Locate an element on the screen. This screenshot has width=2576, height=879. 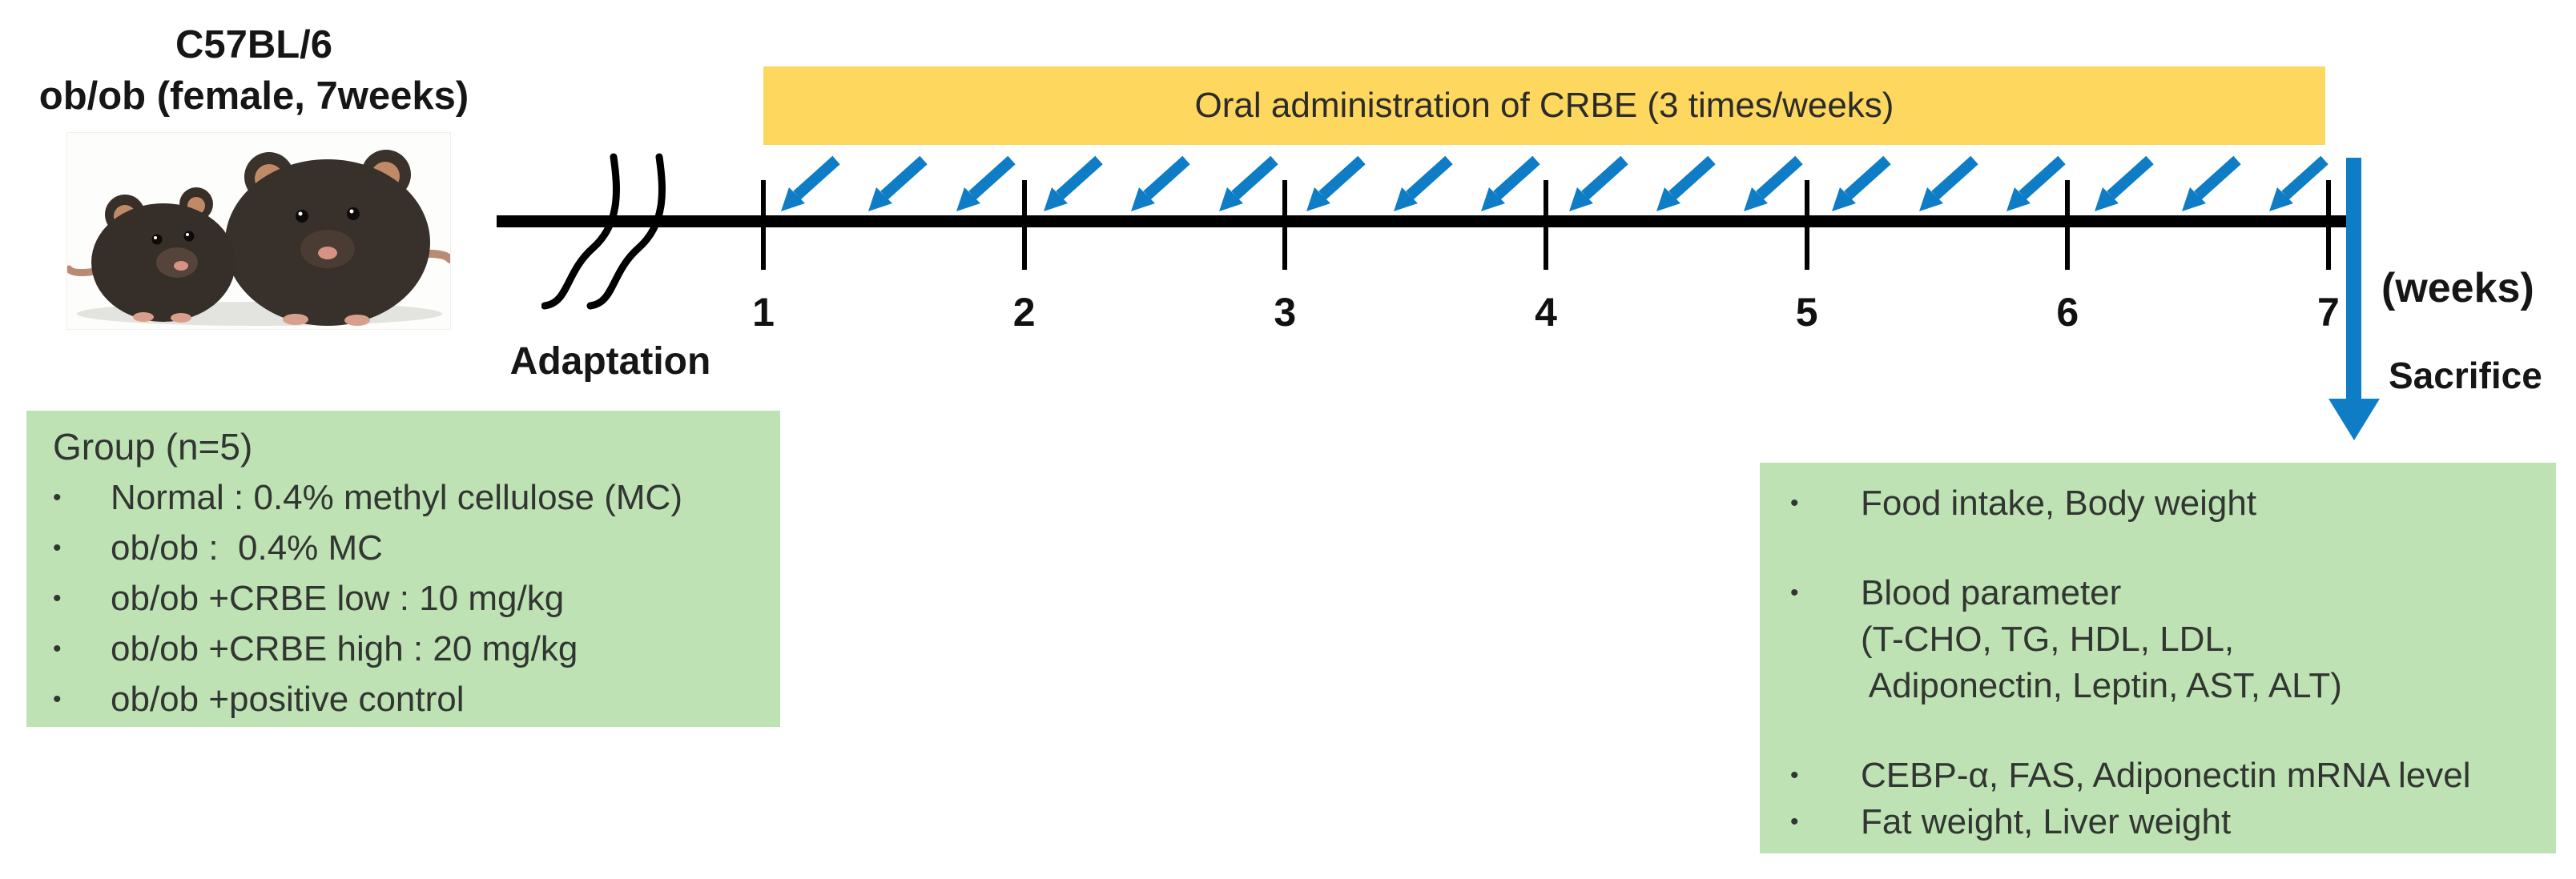
measurement-item-text: Blood parameter is located at coordinates (1991, 592).